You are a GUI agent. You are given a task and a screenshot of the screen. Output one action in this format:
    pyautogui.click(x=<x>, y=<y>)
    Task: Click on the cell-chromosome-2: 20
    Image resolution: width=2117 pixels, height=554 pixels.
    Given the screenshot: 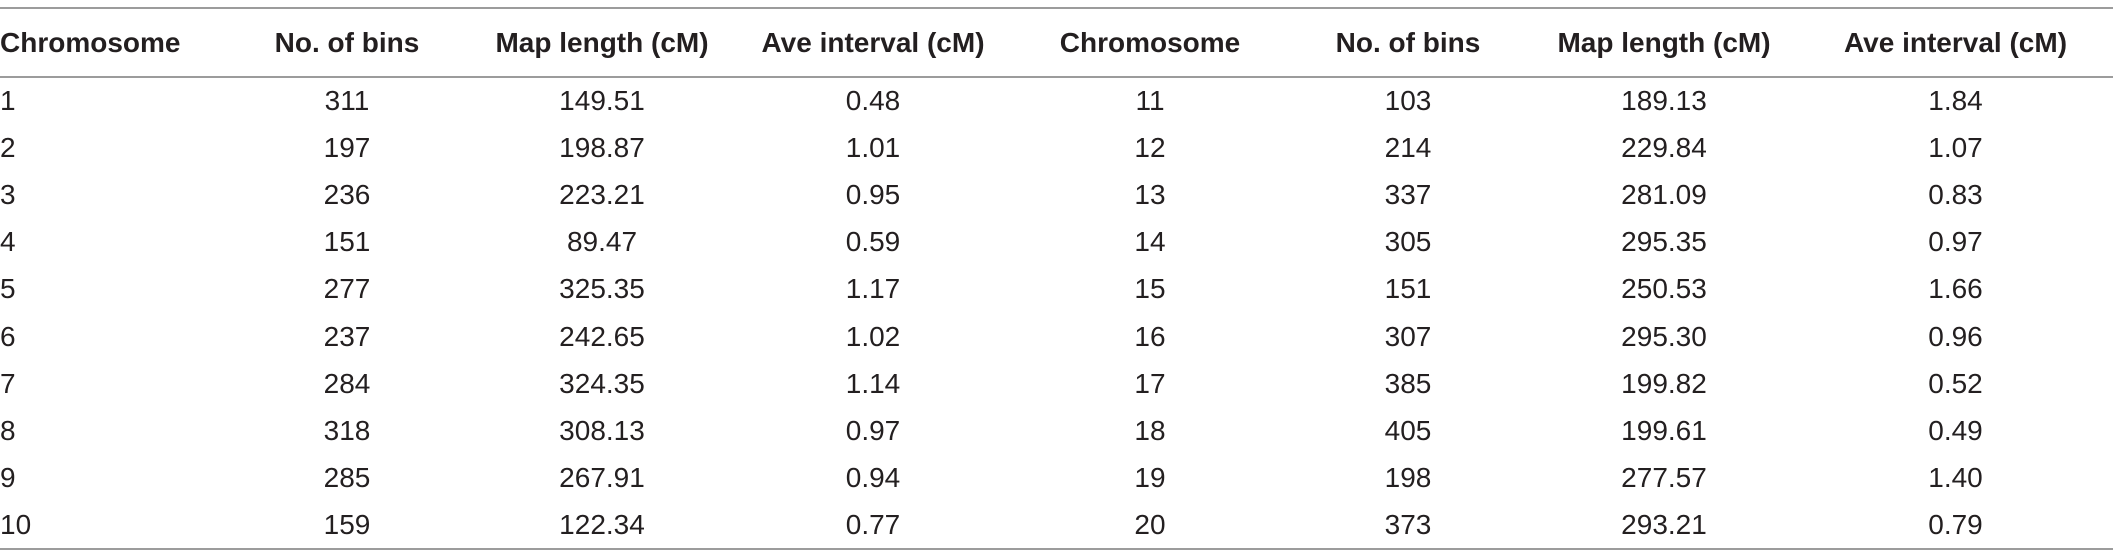 What is the action you would take?
    pyautogui.click(x=1150, y=524)
    